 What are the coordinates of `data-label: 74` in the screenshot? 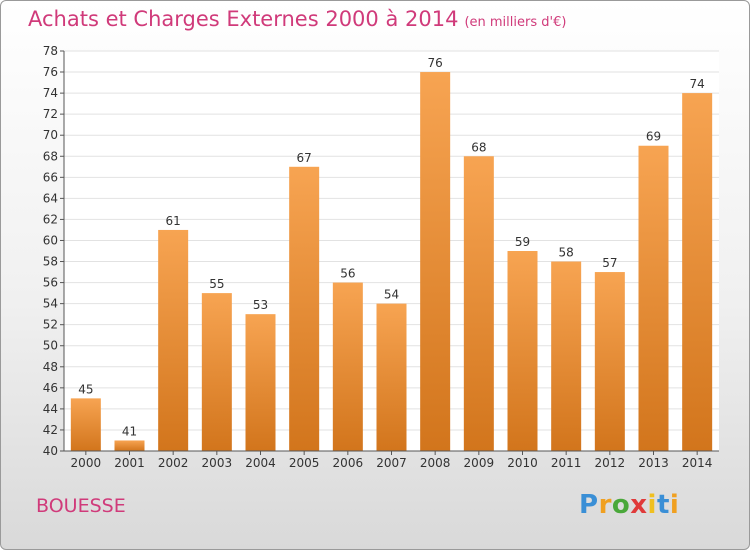 It's located at (697, 84).